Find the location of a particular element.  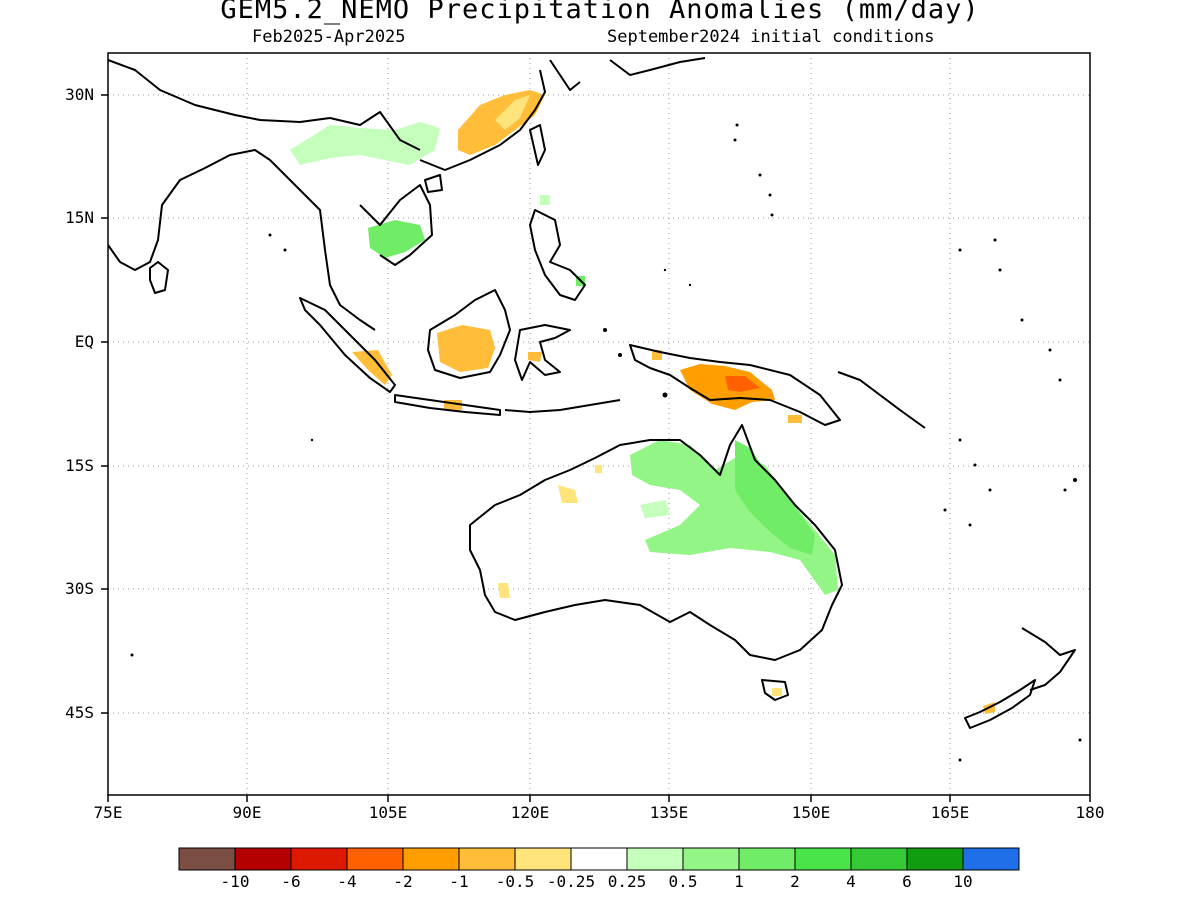

coast-taiwan is located at coordinates (537, 145).